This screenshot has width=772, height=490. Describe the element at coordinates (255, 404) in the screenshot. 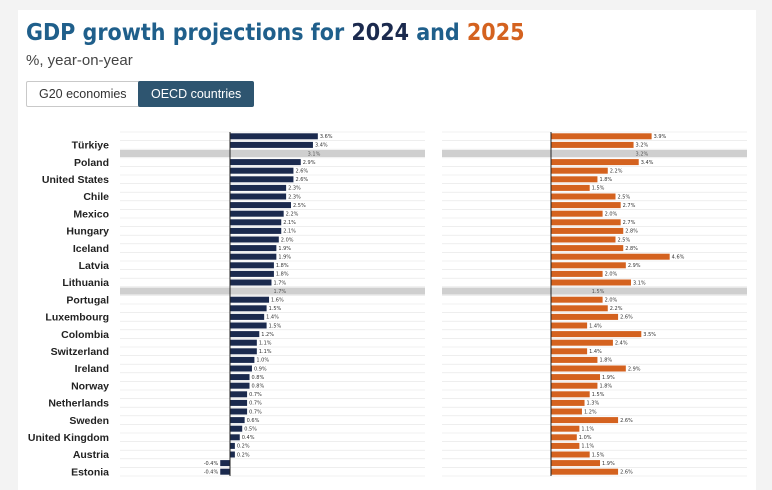

I see `data-label-2024-31: 0.7%` at that location.